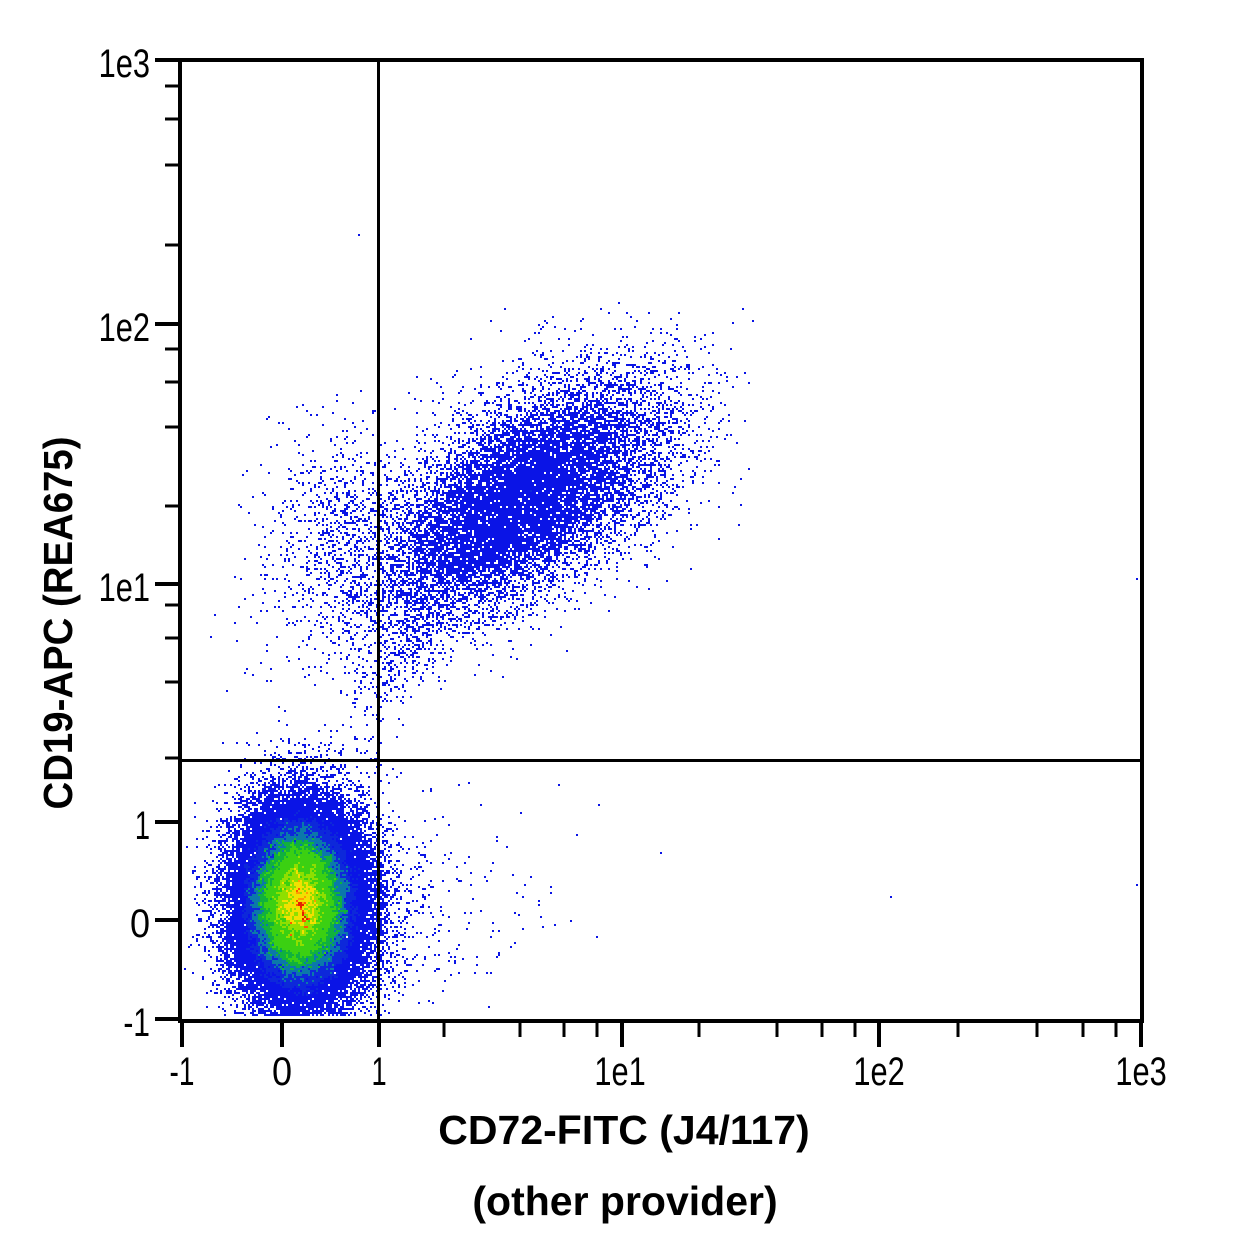 The height and width of the screenshot is (1250, 1250). Describe the element at coordinates (624, 1201) in the screenshot. I see `svg-text: (other provider)` at that location.